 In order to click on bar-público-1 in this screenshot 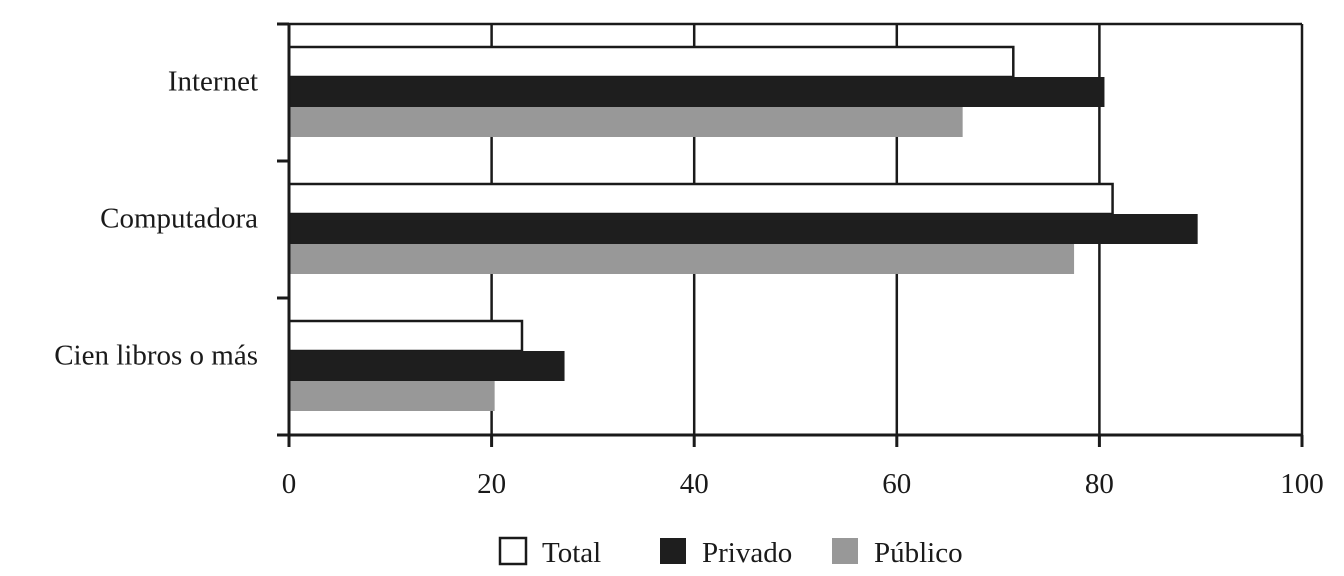, I will do `click(682, 259)`.